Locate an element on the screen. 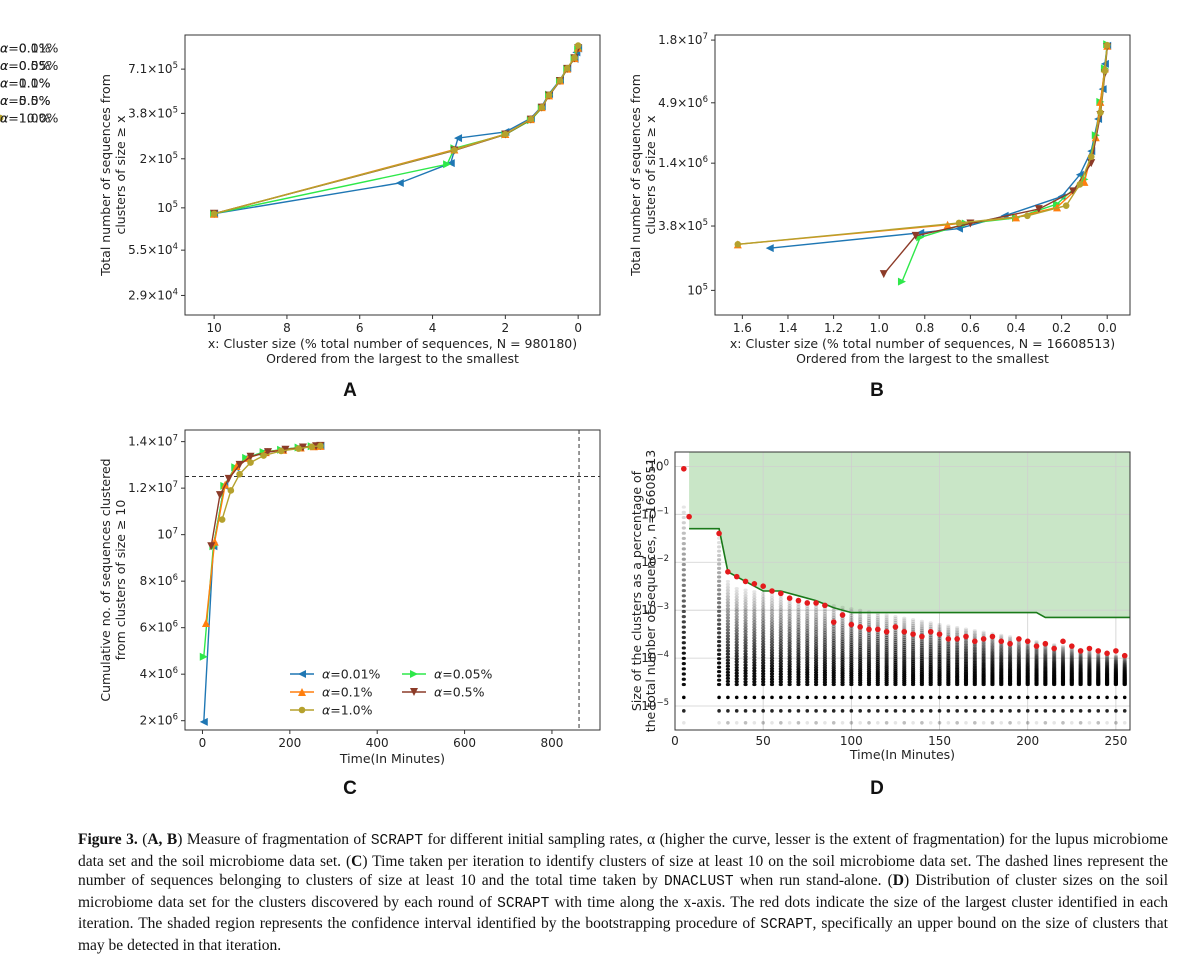 Image resolution: width=1200 pixels, height=980 pixels. y-tick-label: 107 is located at coordinates (167, 534).